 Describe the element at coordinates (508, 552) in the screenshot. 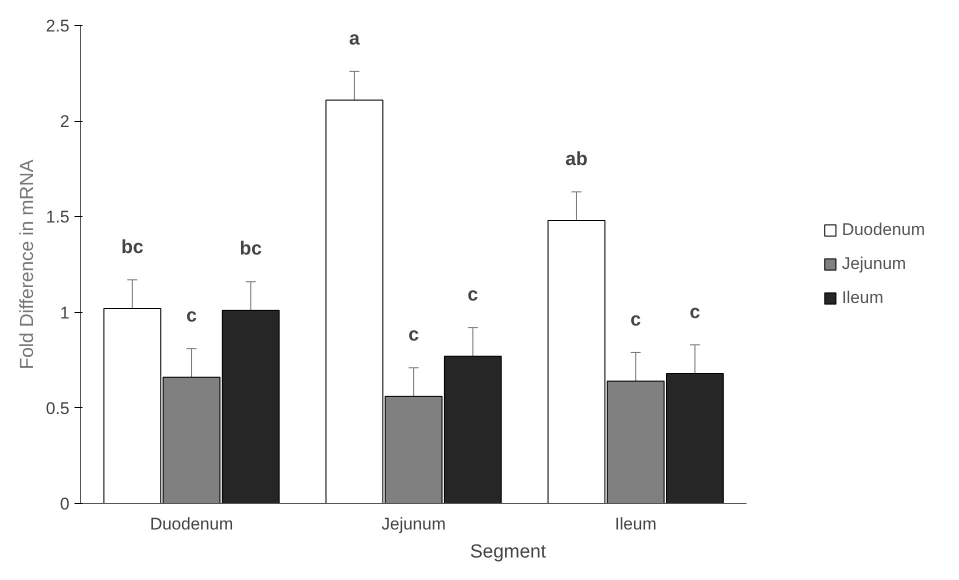

I see `x-axis-title: Segment` at that location.